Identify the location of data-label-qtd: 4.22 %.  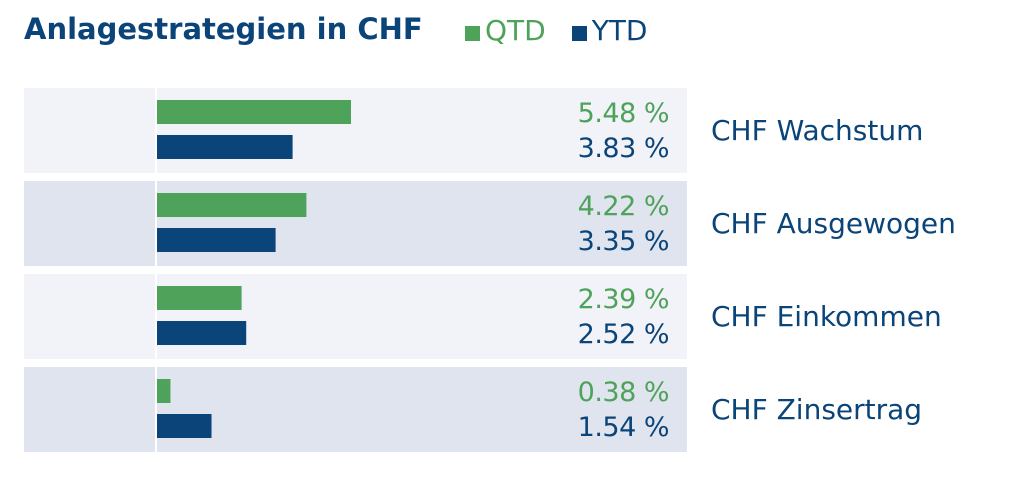
(623, 206).